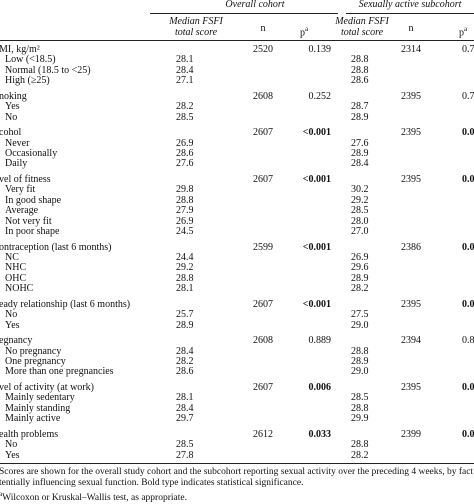 Image resolution: width=474 pixels, height=504 pixels. Describe the element at coordinates (11, 133) in the screenshot. I see `section-label: cohol` at that location.